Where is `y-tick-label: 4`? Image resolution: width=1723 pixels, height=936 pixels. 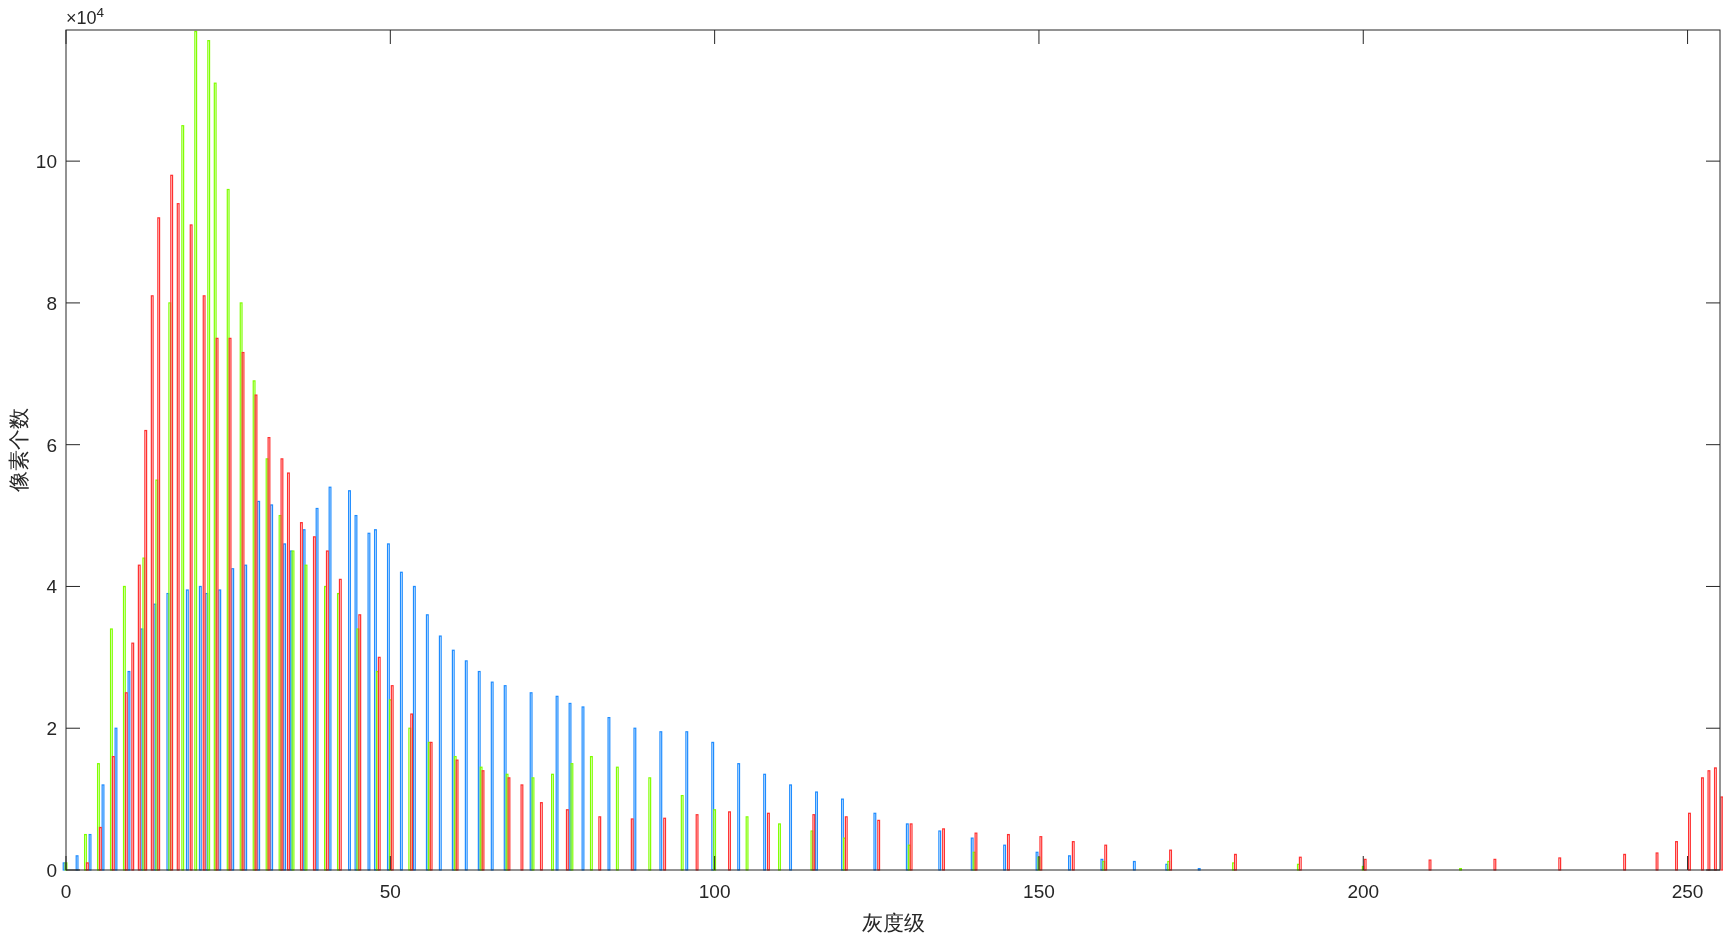
y-tick-label: 4 is located at coordinates (52, 587).